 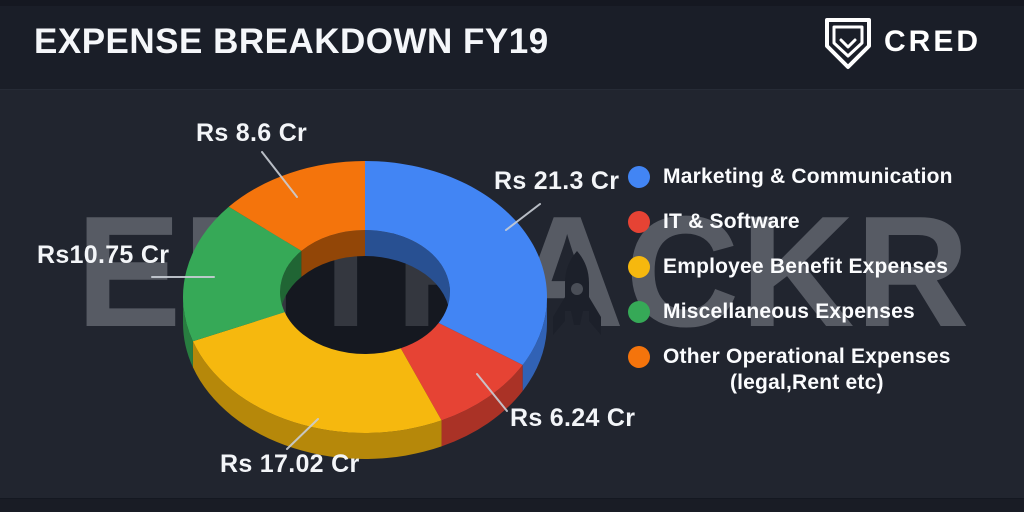 I want to click on legend-label: Marketing & Communication, so click(x=808, y=176).